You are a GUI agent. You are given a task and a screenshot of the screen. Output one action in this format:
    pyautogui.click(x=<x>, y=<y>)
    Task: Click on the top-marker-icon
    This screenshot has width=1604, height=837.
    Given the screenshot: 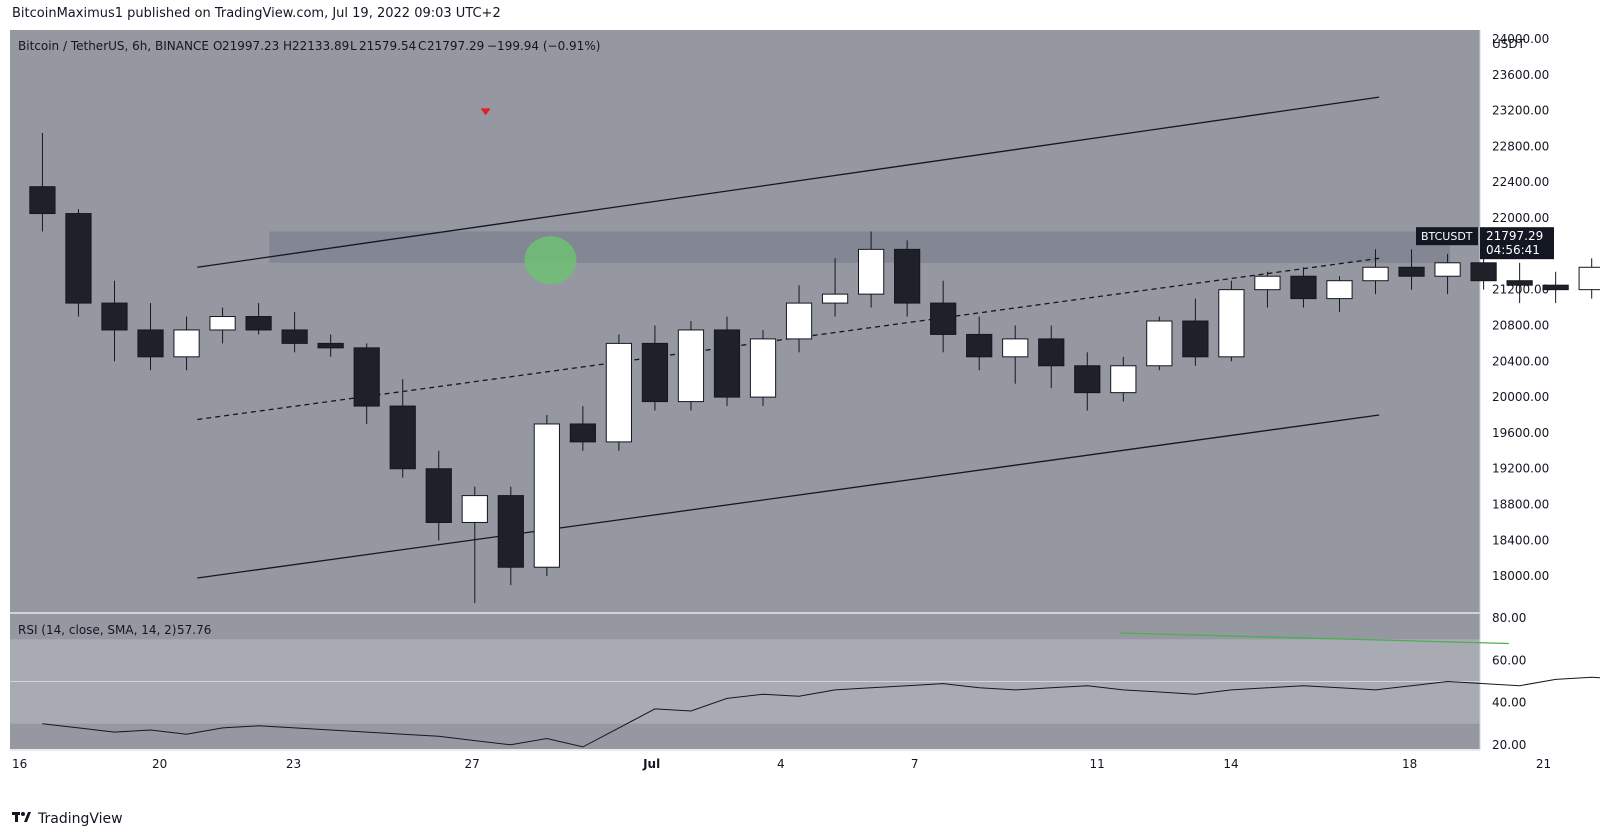 What is the action you would take?
    pyautogui.click(x=485, y=112)
    